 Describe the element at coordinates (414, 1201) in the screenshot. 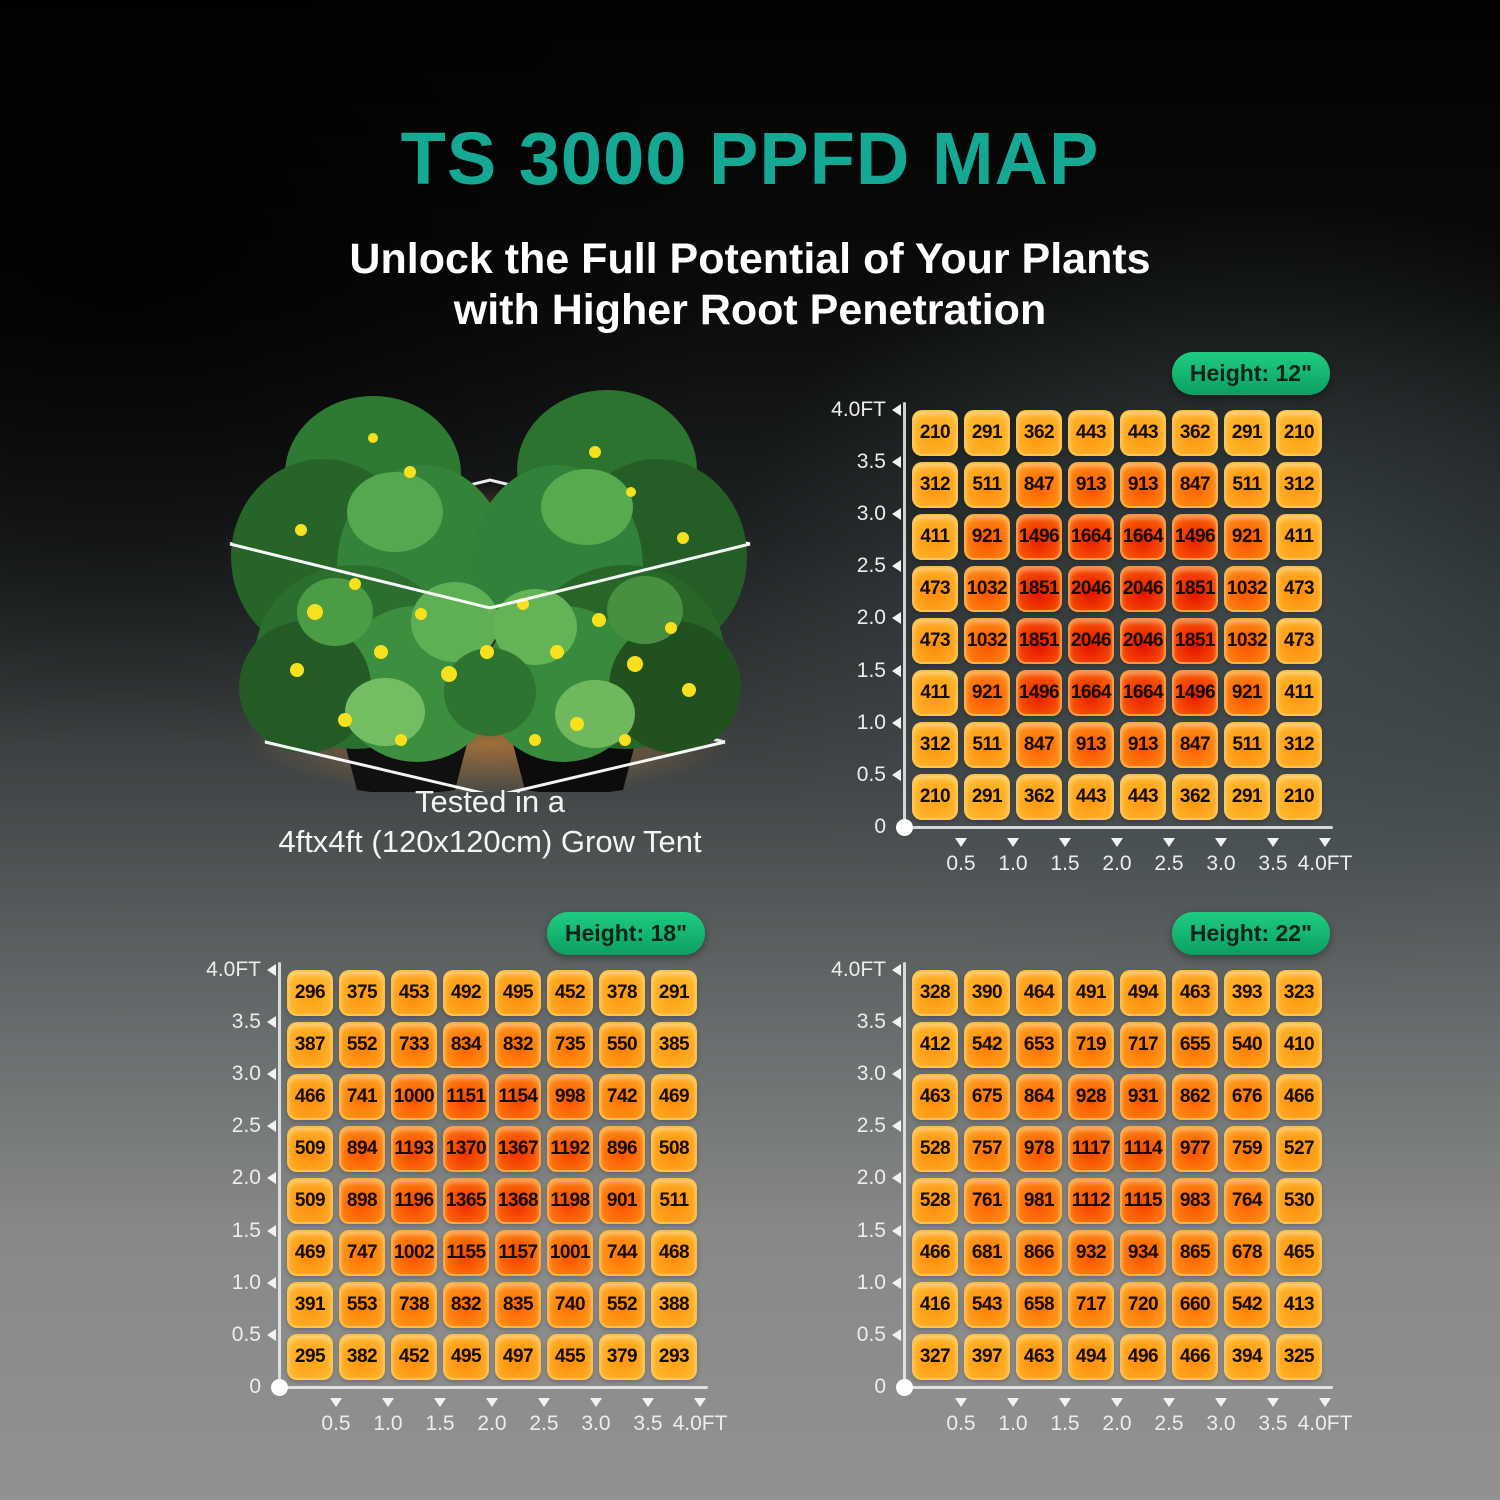

I see `ppfd-cell: 1196` at that location.